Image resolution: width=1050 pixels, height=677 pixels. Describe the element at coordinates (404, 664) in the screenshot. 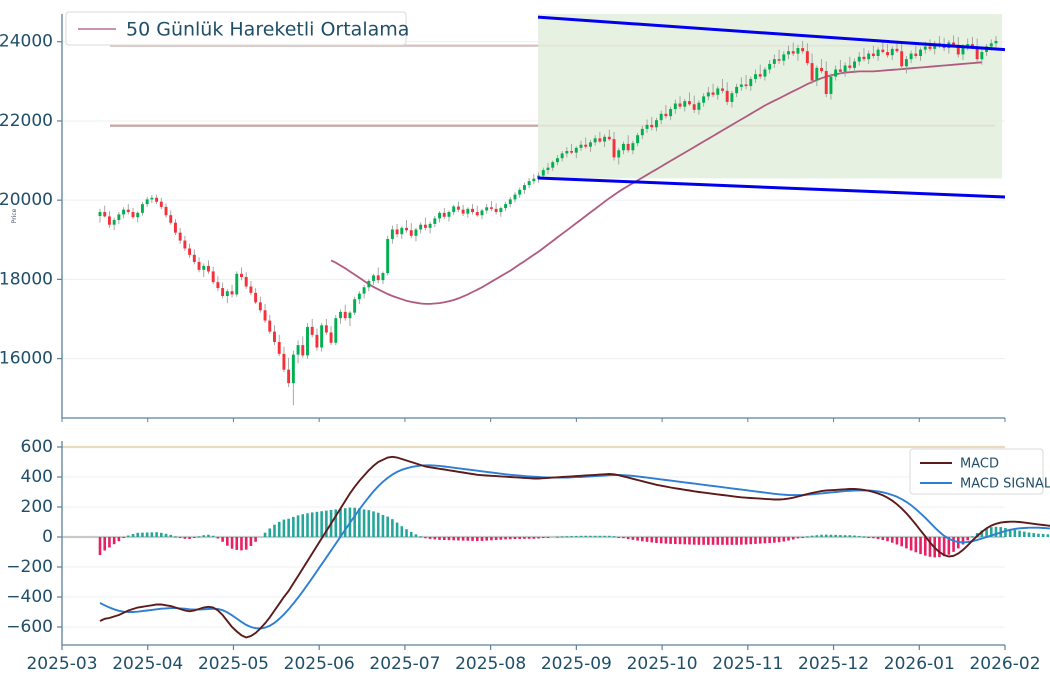

I see `x-tick-label: 2025-07` at that location.